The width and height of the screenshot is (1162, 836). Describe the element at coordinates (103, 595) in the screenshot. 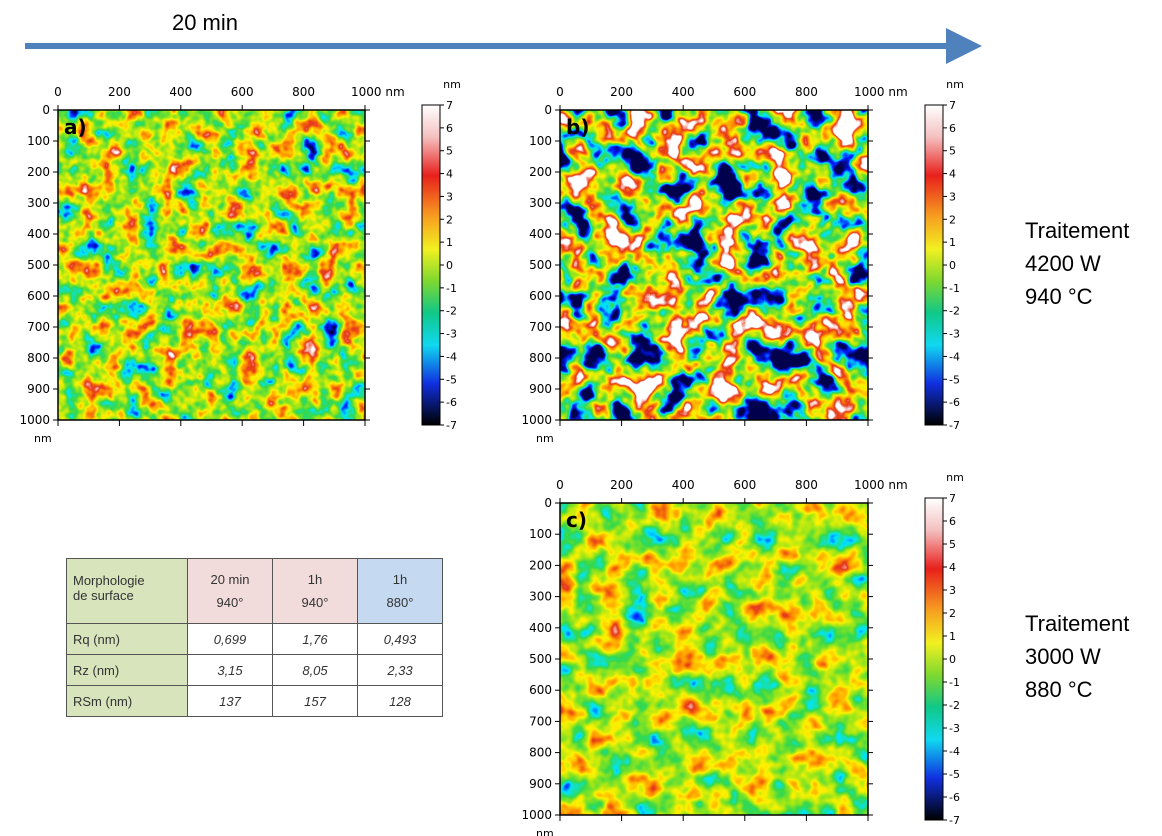

I see `cell-text: de surface` at that location.